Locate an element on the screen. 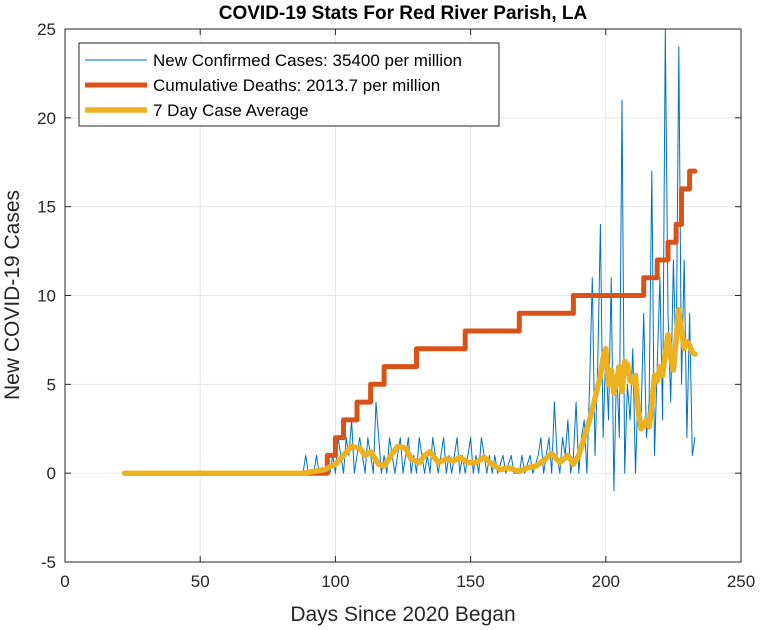 The width and height of the screenshot is (761, 630). y-axis-label: New COVID-19 Cases is located at coordinates (12, 295).